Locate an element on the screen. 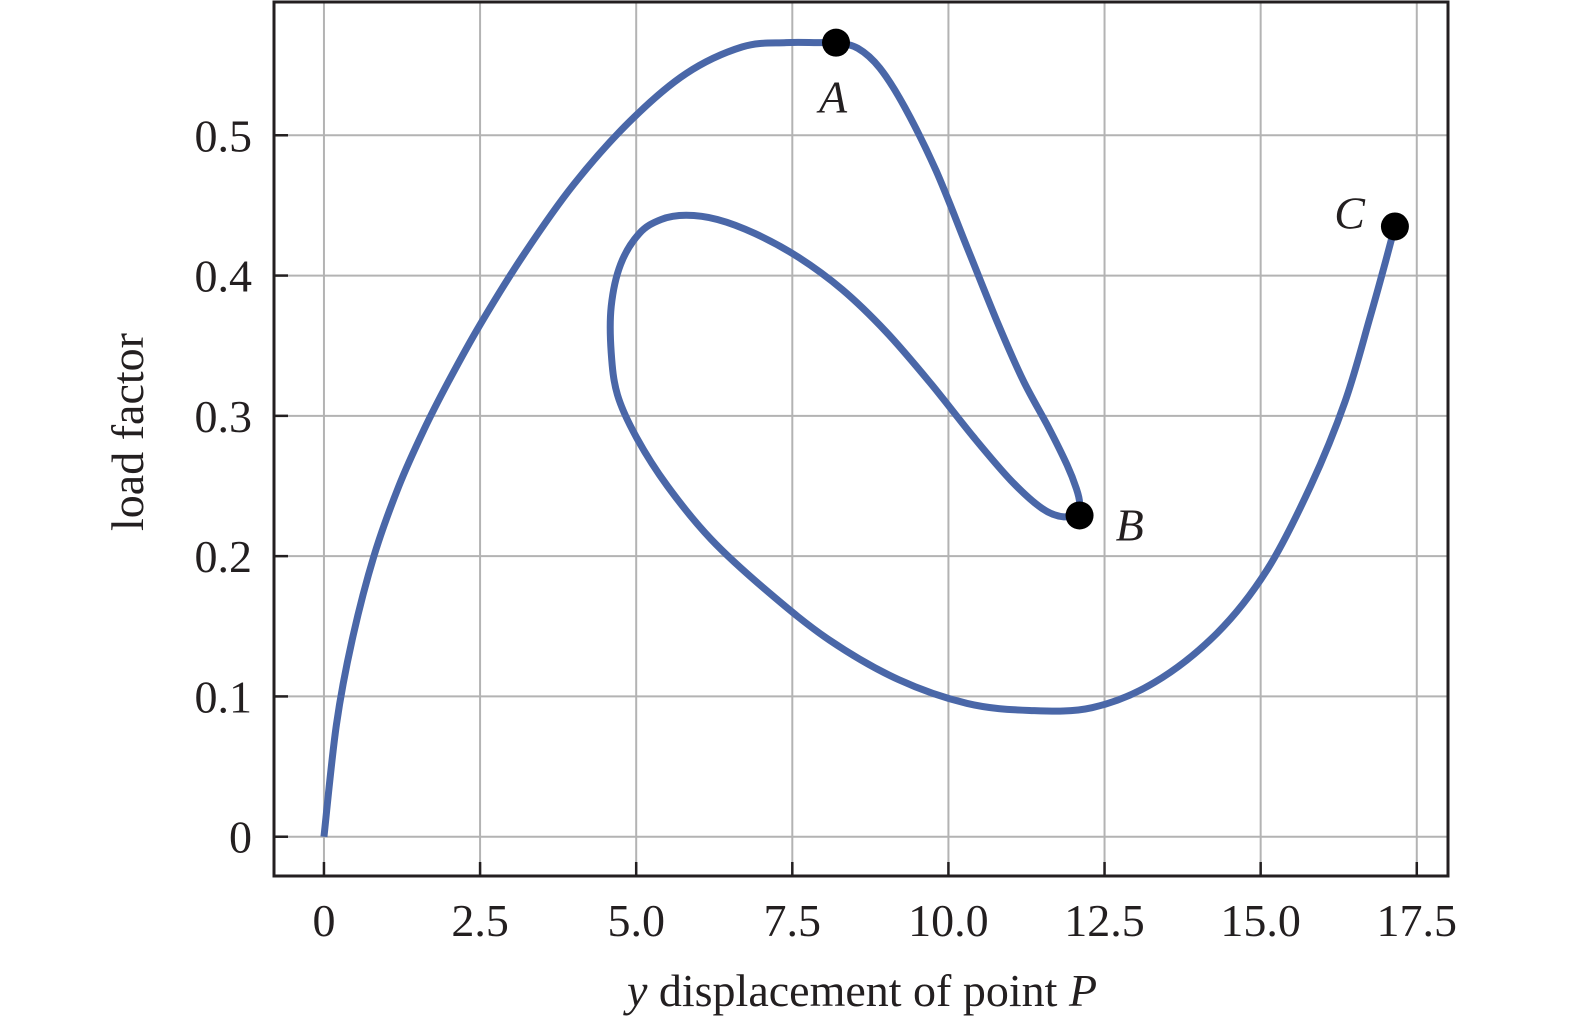  point-marker-c is located at coordinates (1394, 226).